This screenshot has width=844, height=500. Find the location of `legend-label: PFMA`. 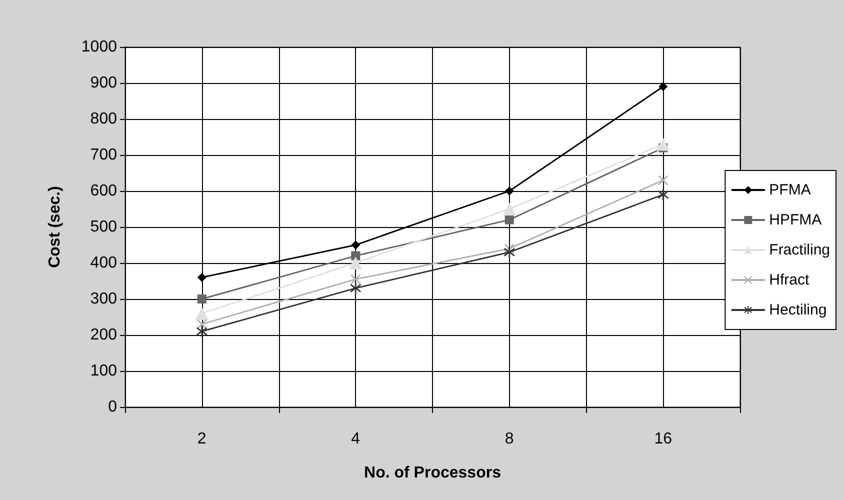

legend-label: PFMA is located at coordinates (790, 190).